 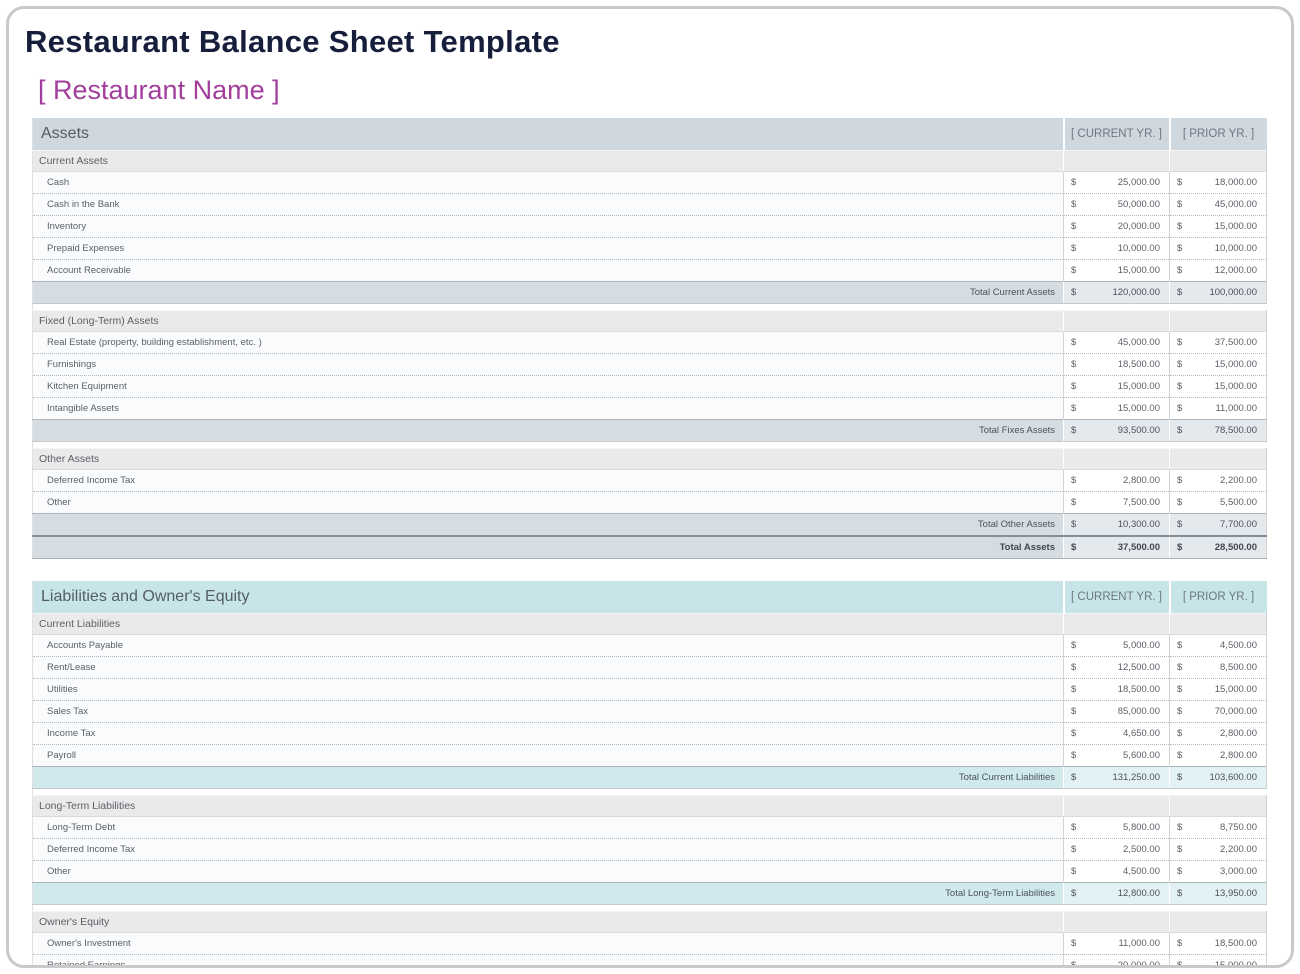 I want to click on amount-cell-prior: $8,750.00, so click(x=1218, y=827).